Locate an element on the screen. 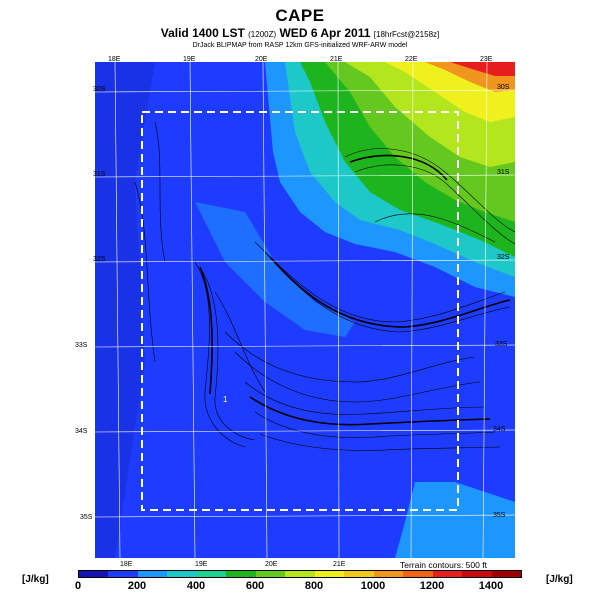 Image resolution: width=600 pixels, height=600 pixels. colorbar-label: 800 is located at coordinates (314, 586).